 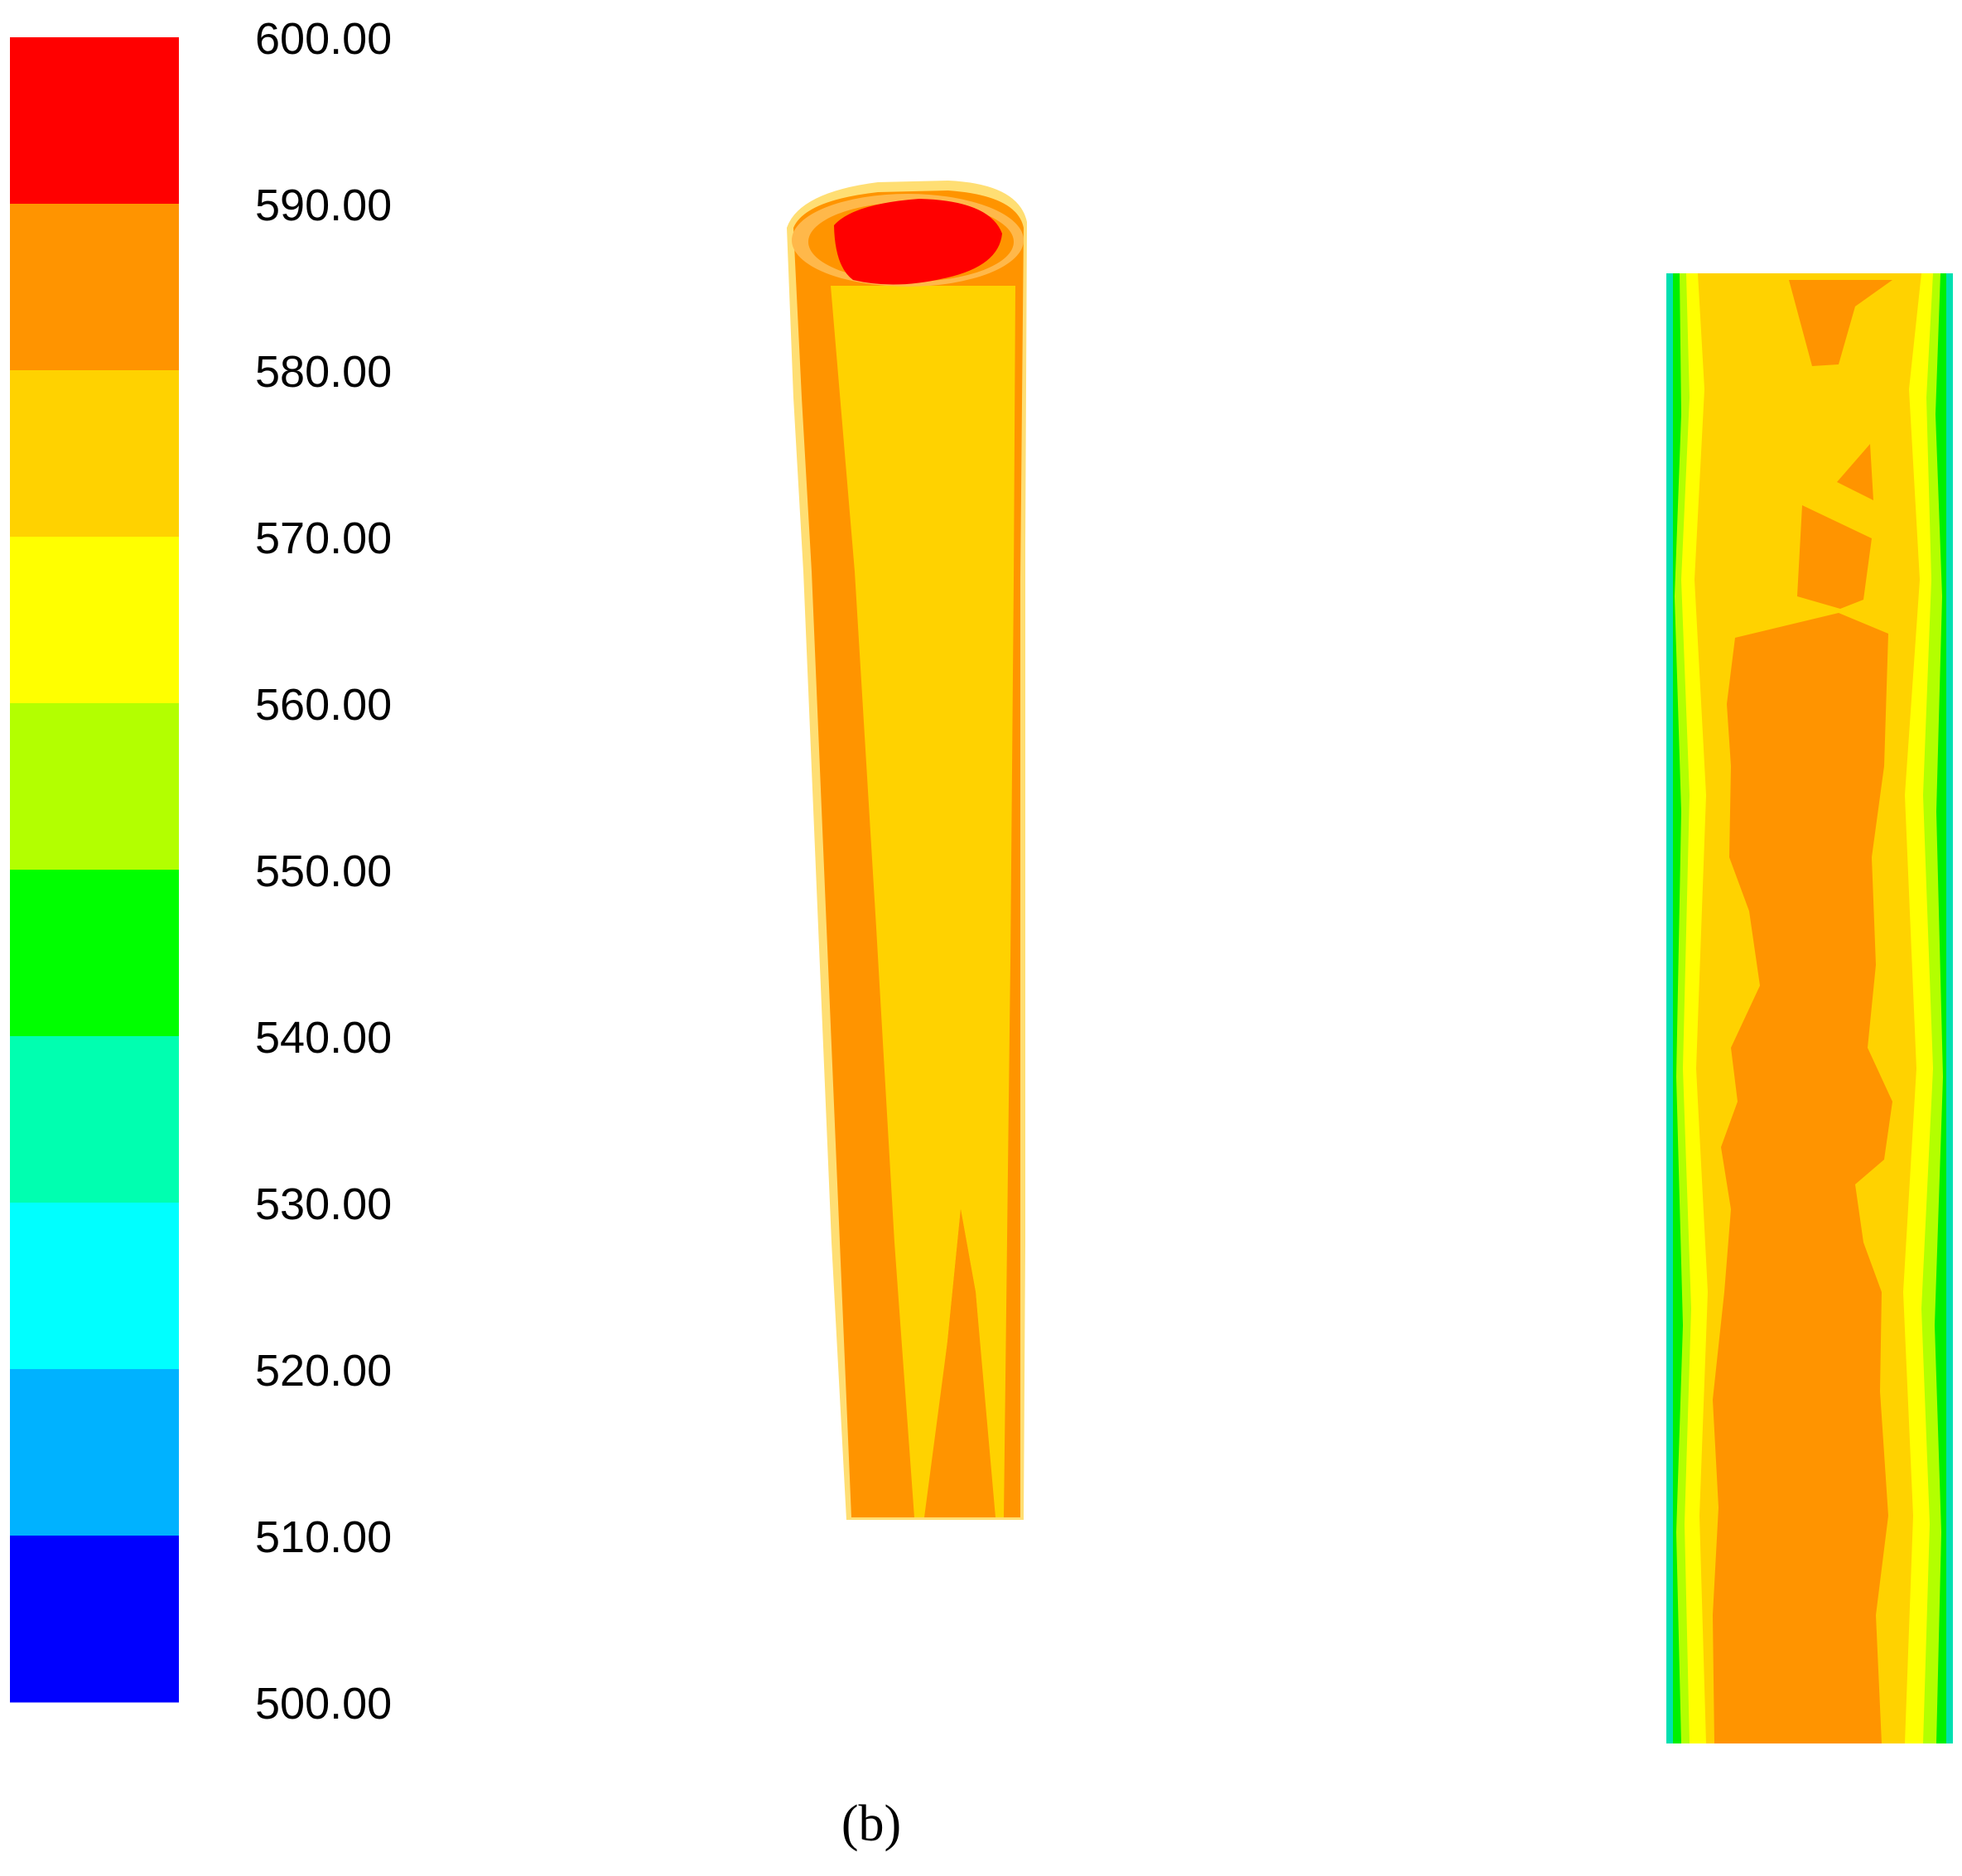 I want to click on legend-tick-label: 540.00, so click(x=323, y=1038).